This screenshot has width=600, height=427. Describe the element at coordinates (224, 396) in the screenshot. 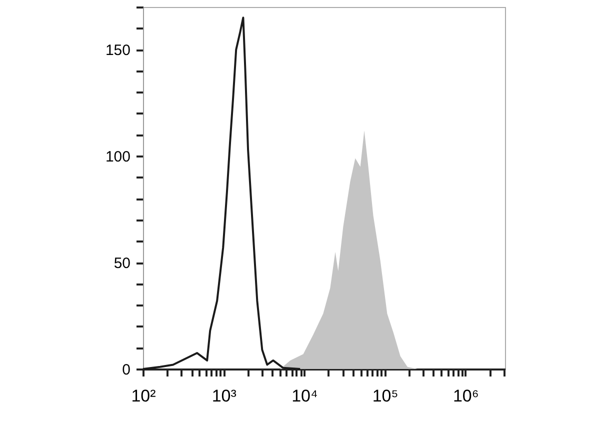

I see `x-tick-label: 10³` at that location.